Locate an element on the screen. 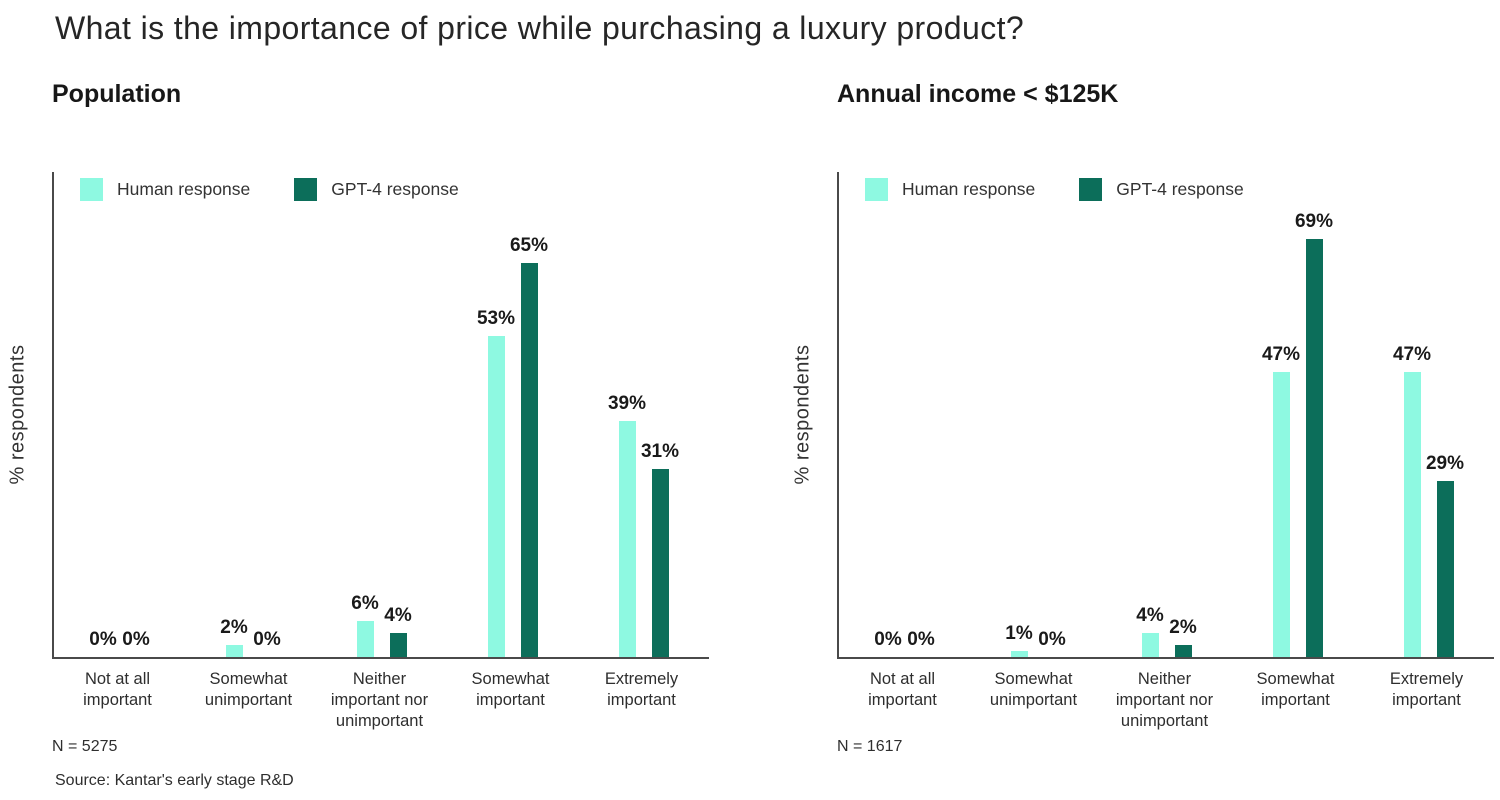  sample-size-label: N = 5275 is located at coordinates (85, 746).